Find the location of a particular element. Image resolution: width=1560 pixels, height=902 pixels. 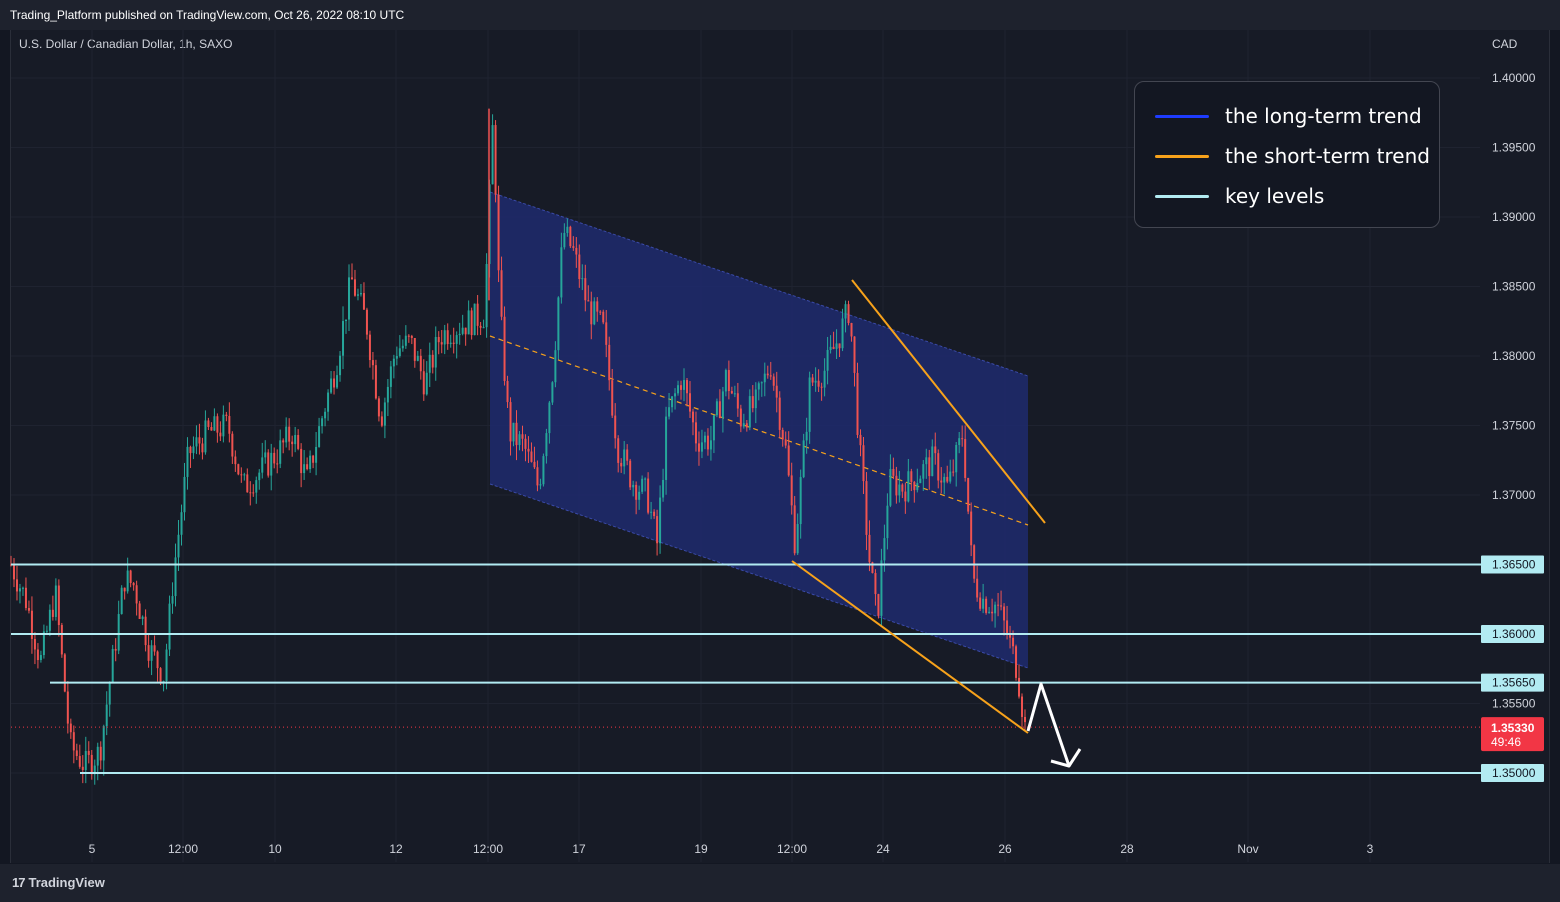

time-axis-tick-label: 12 is located at coordinates (396, 849).